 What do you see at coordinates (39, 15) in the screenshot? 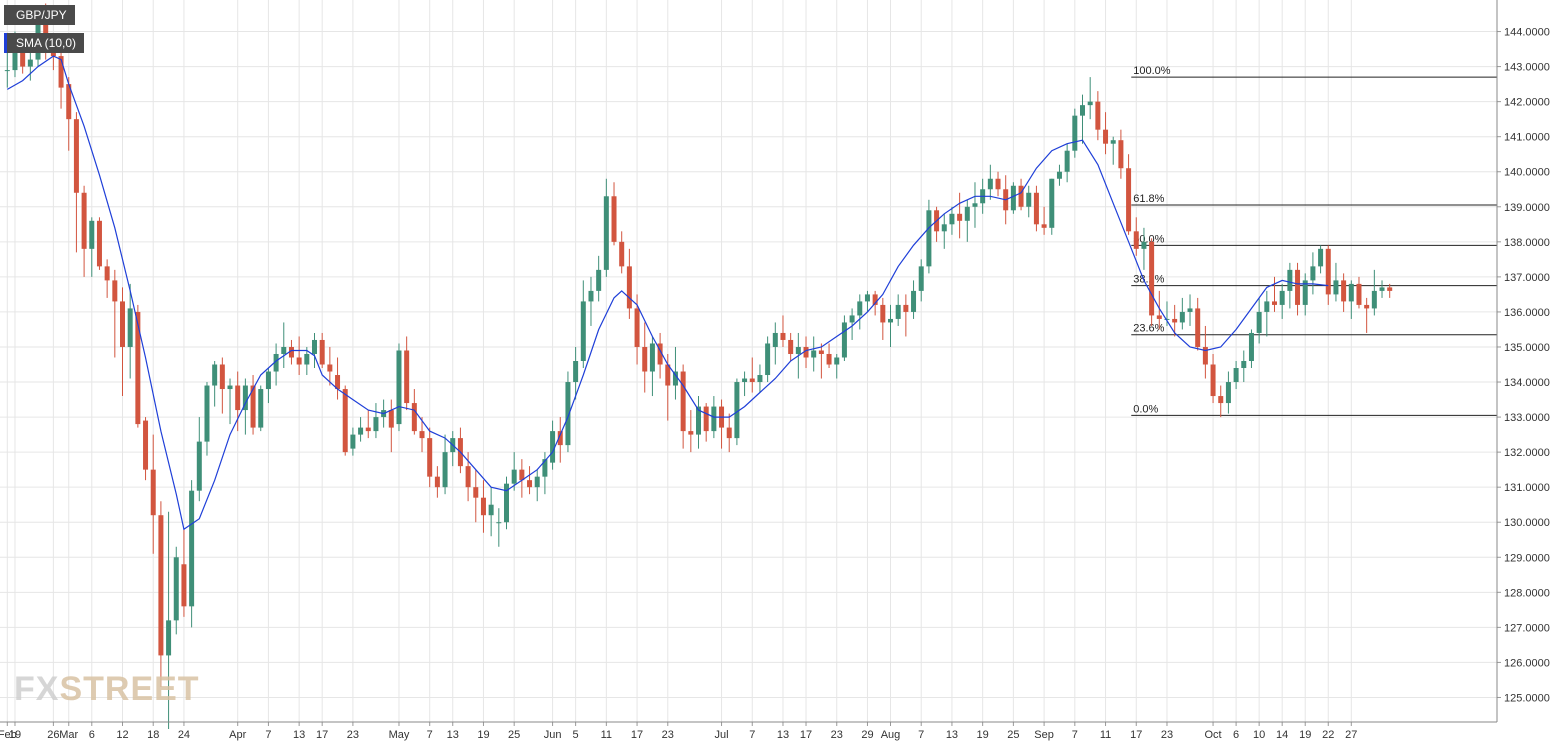
I see `symbol-legend: GBP/JPY` at bounding box center [39, 15].